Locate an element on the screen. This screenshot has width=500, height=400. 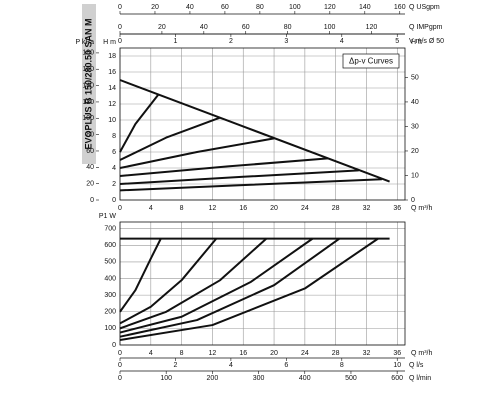
y-tick-label: 6 is located at coordinates (114, 152).